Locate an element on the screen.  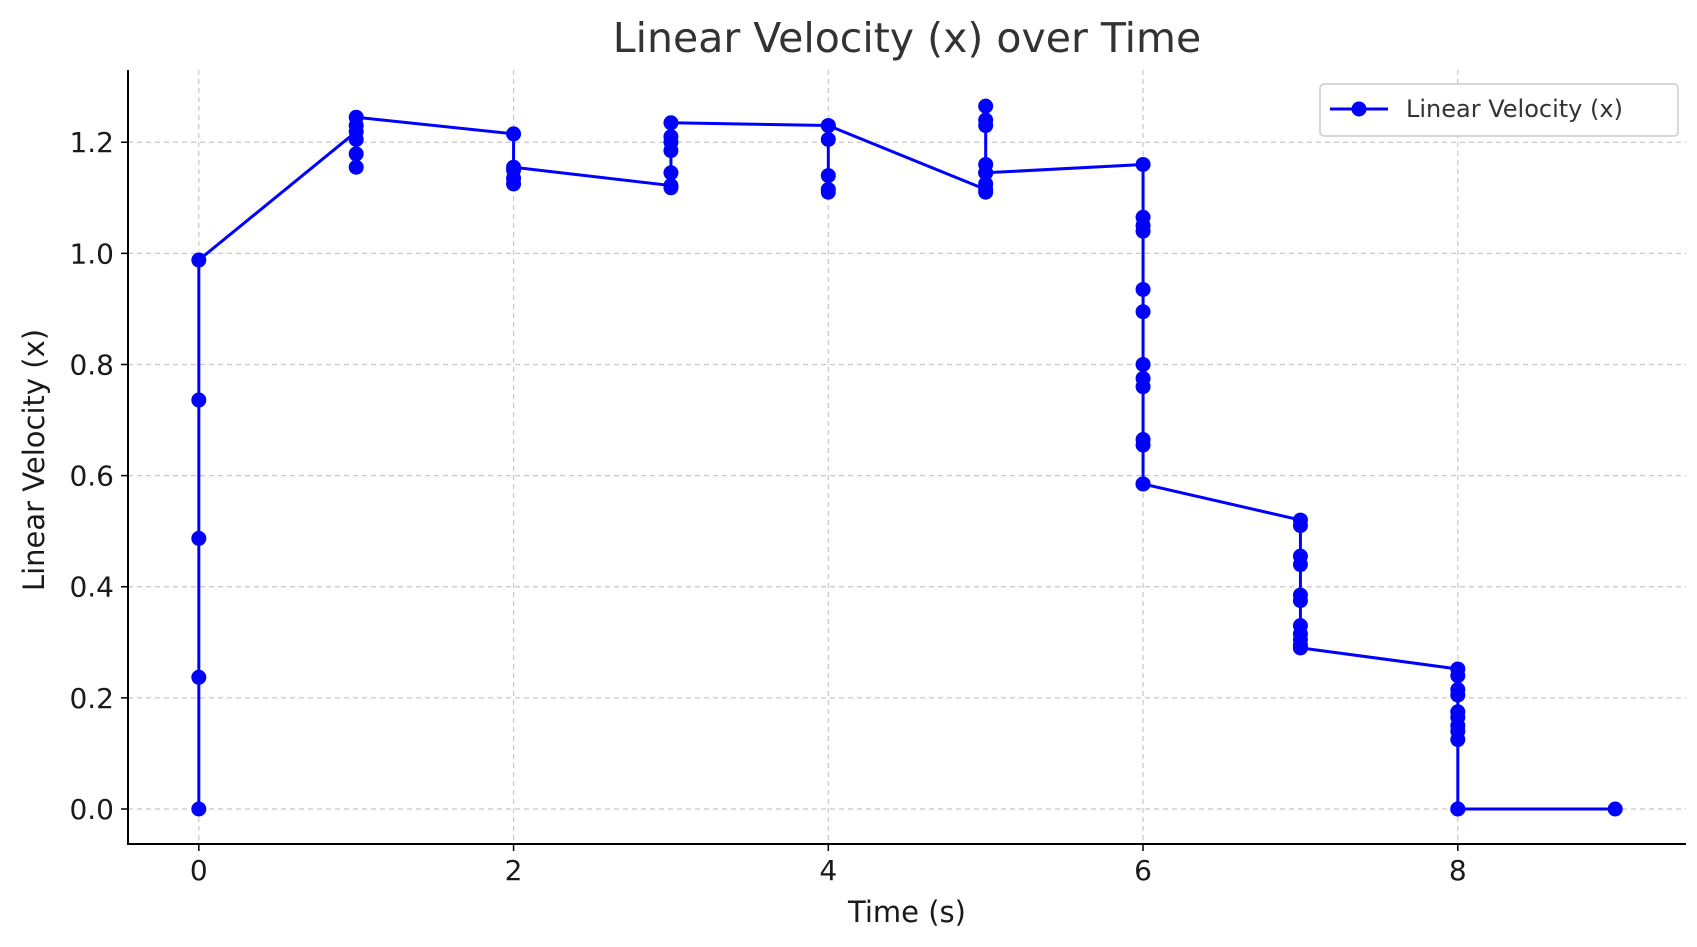
y-tick-label: 1.0 is located at coordinates (91, 253).